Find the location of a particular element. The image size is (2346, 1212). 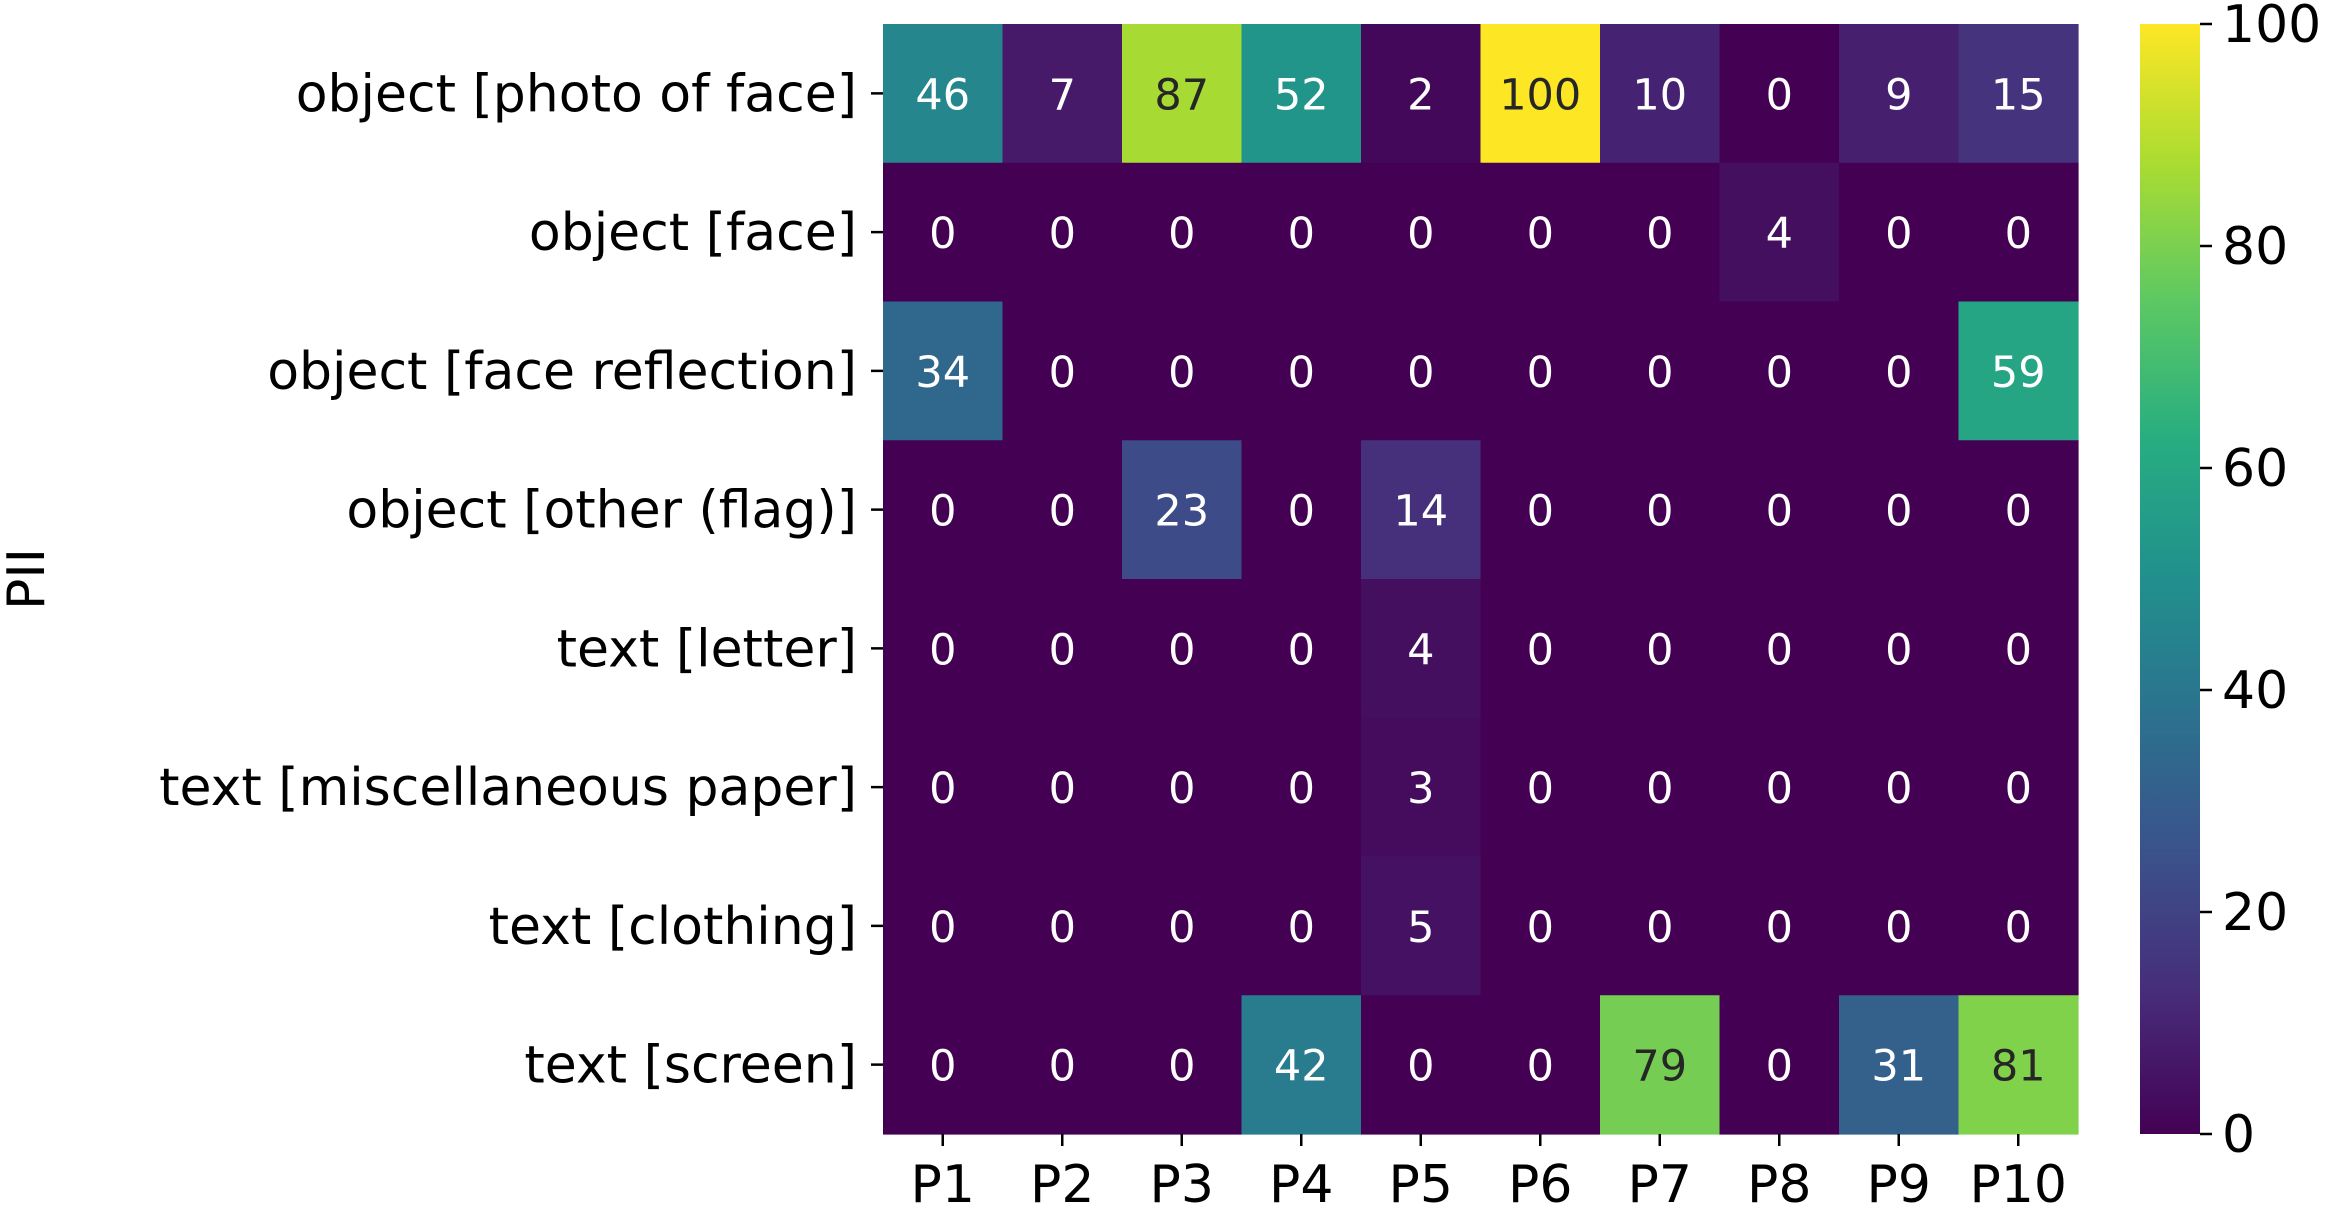

x-tick-label: P10 is located at coordinates (2018, 1183).